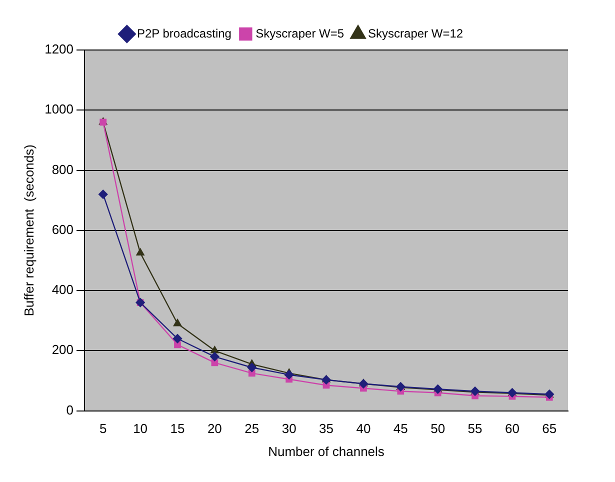 The height and width of the screenshot is (482, 615). Describe the element at coordinates (252, 428) in the screenshot. I see `x-tick-label: 25` at that location.